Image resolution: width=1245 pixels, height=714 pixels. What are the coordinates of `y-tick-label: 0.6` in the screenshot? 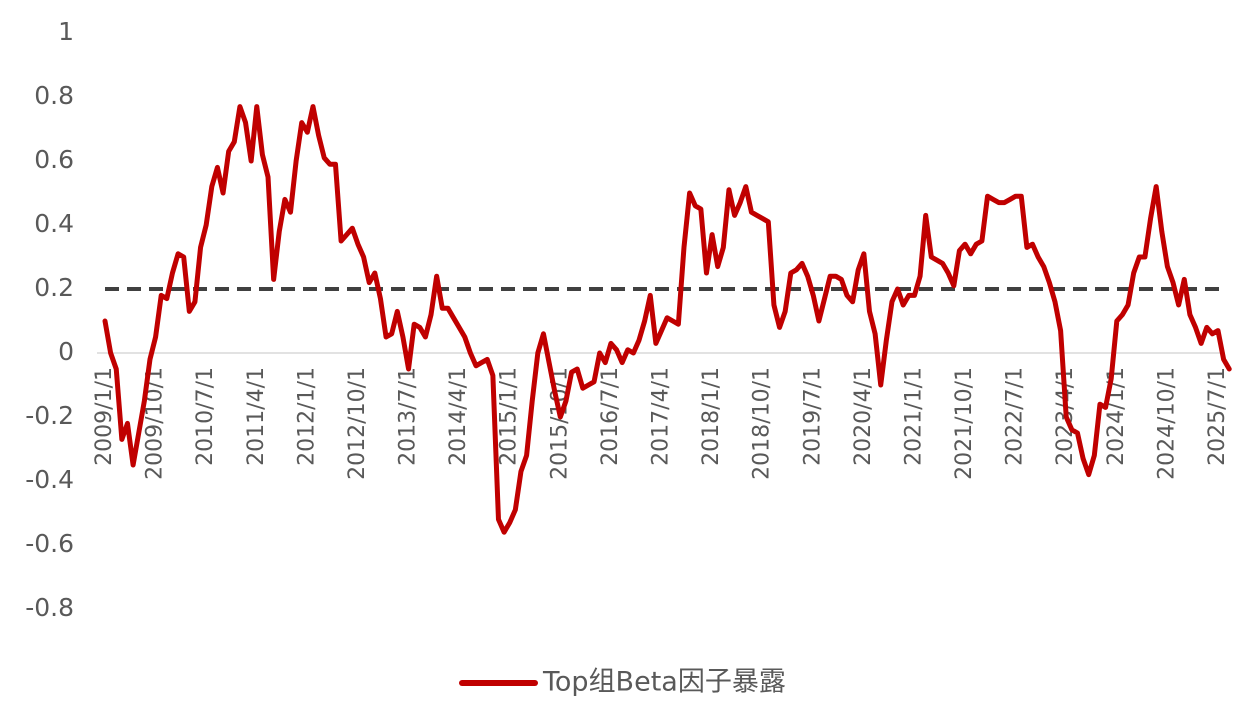 It's located at (54, 159).